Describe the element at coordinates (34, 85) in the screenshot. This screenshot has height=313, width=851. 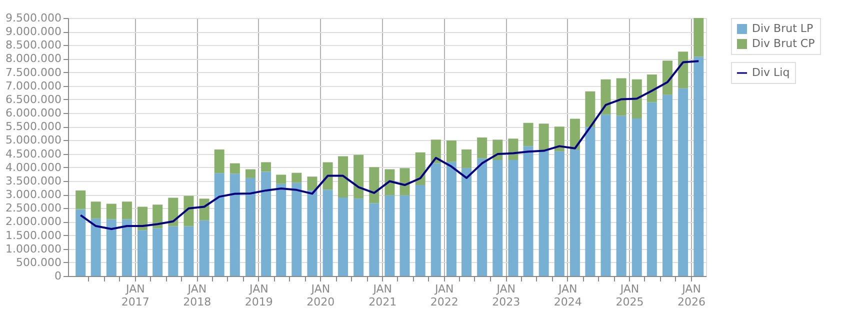
I see `y-tick-label: 7.000.000` at that location.